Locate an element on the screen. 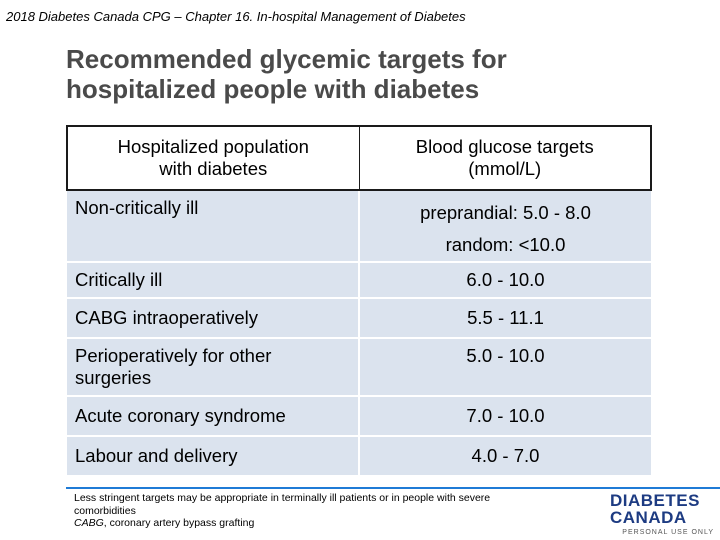 This screenshot has height=540, width=720. header-targets-line2: (mmol/L) is located at coordinates (505, 168).